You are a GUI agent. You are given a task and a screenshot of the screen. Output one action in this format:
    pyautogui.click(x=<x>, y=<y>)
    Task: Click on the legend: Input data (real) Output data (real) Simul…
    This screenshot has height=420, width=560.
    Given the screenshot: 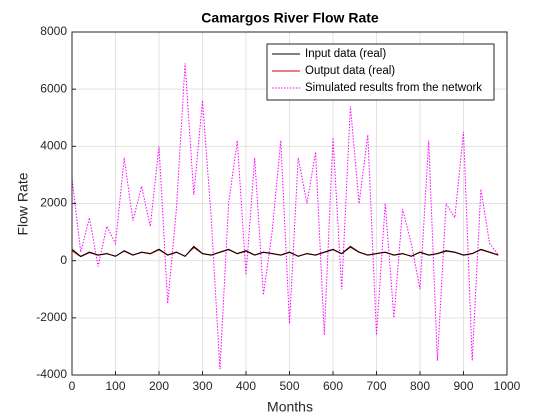 What is the action you would take?
    pyautogui.click(x=380, y=72)
    